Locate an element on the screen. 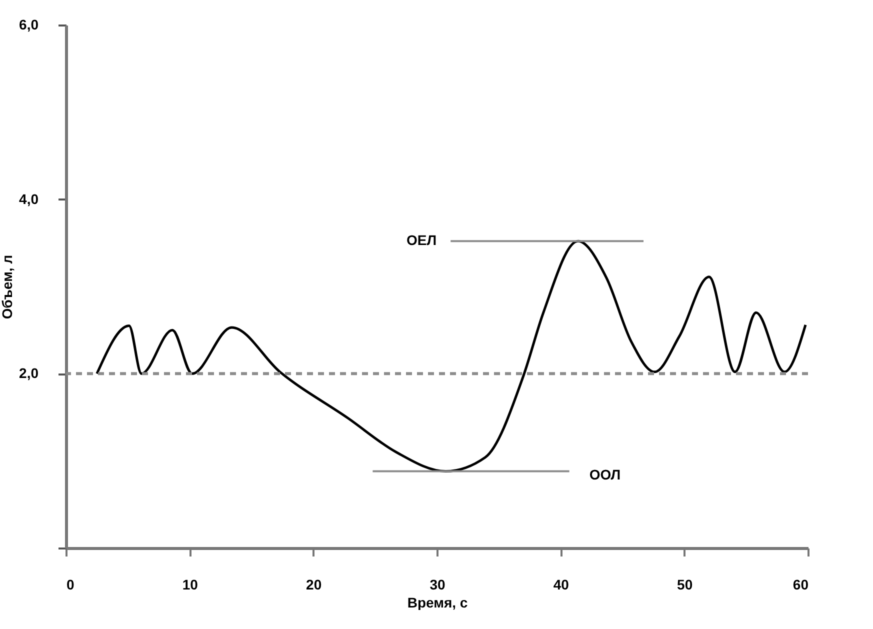 The image size is (873, 629). x-tick-label: 20 is located at coordinates (314, 584).